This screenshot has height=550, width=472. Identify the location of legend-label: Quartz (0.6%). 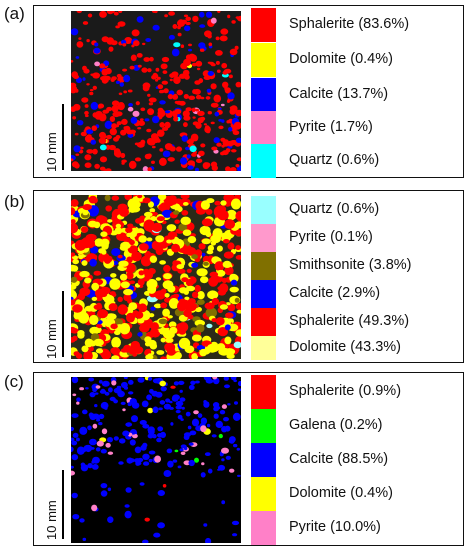
(334, 160).